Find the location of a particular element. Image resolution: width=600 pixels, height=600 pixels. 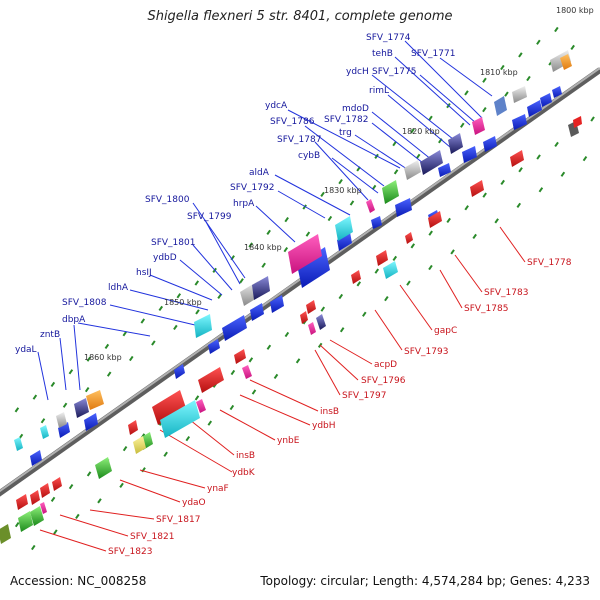

gene-label: ydaO is located at coordinates (194, 503).